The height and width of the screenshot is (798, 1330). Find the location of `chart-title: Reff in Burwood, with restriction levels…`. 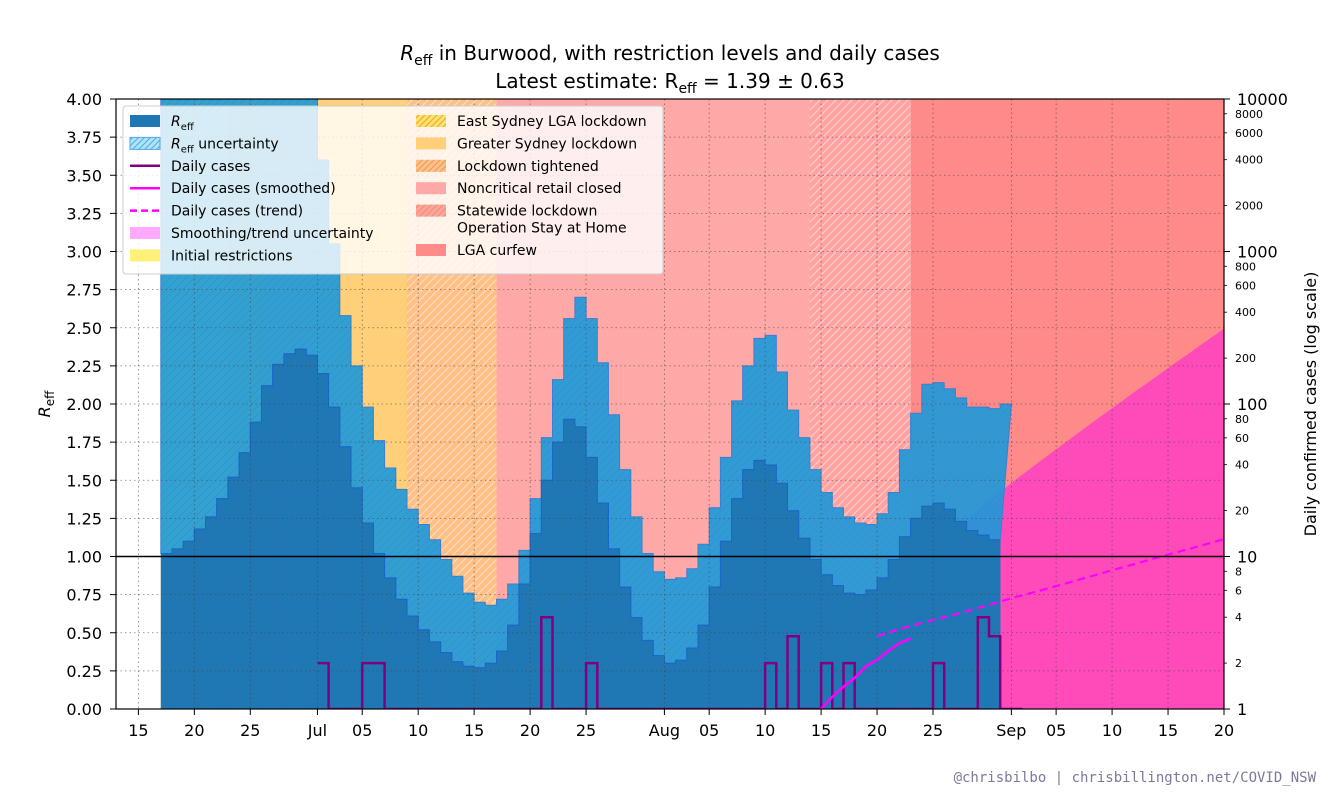

chart-title: Reff in Burwood, with restriction levels… is located at coordinates (670, 55).